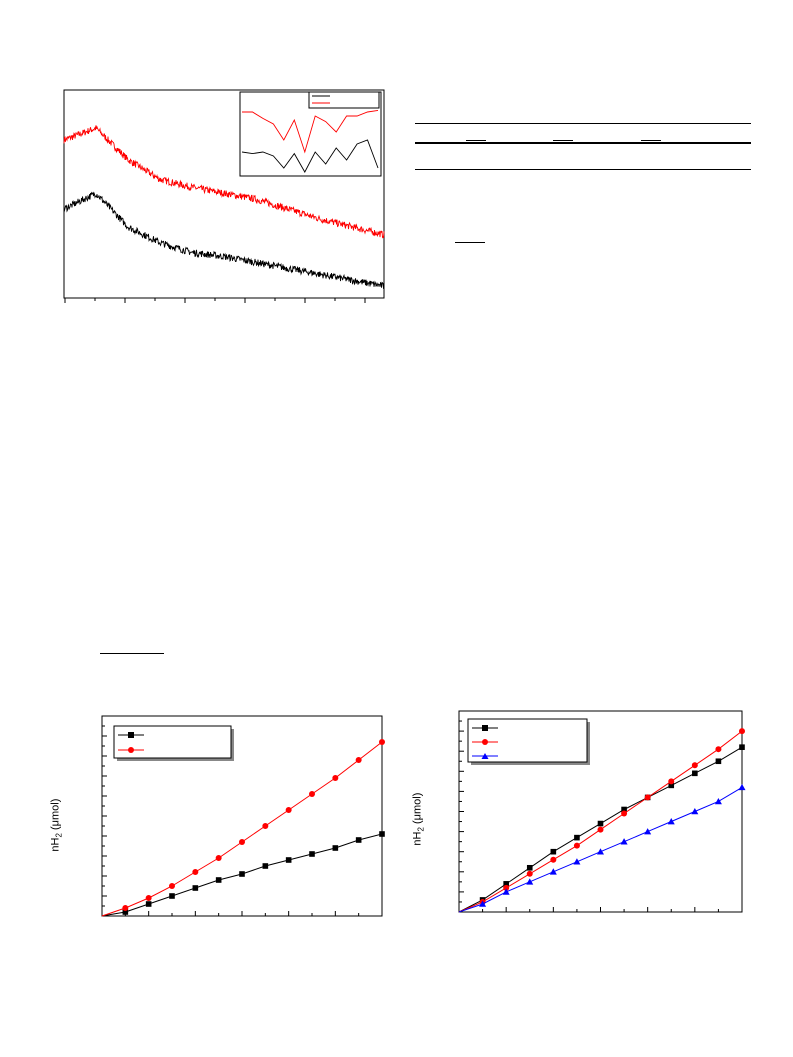 The image size is (793, 1057). I want to click on fraction-bar, so click(470, 242).